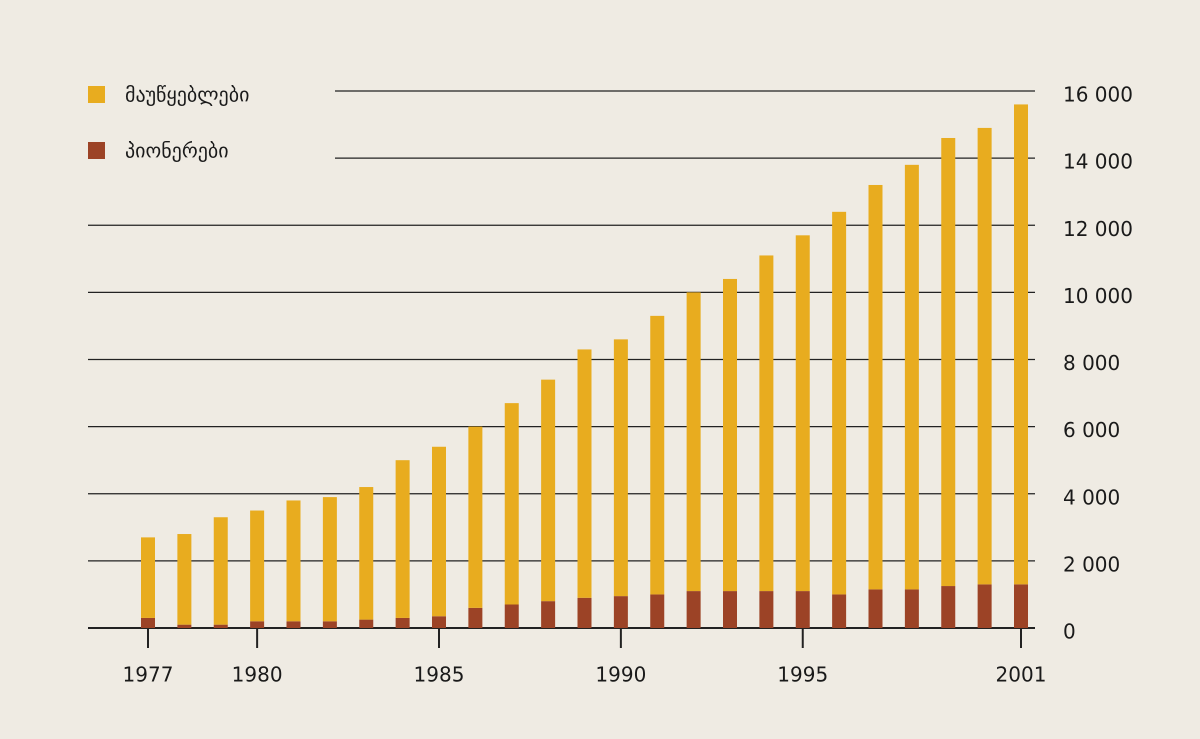 This screenshot has height=739, width=1200. What do you see at coordinates (1091, 430) in the screenshot?
I see `y-tick-label: 6 000` at bounding box center [1091, 430].